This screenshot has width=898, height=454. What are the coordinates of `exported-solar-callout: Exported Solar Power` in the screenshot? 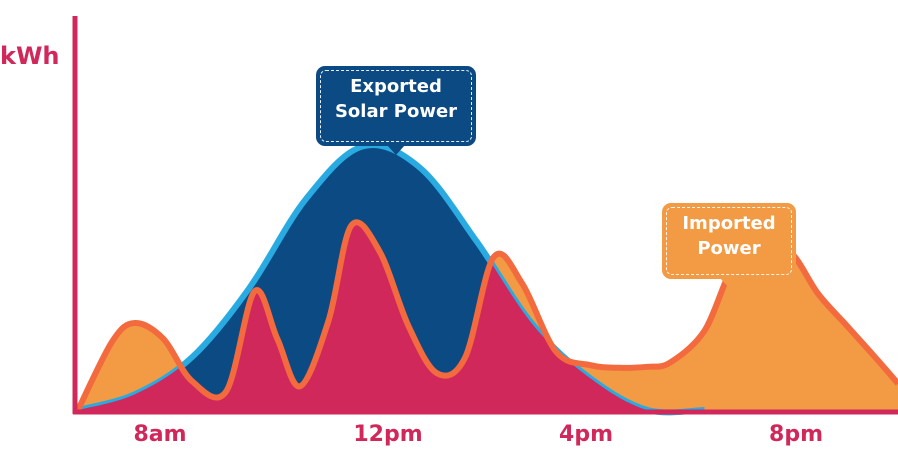 It's located at (396, 110).